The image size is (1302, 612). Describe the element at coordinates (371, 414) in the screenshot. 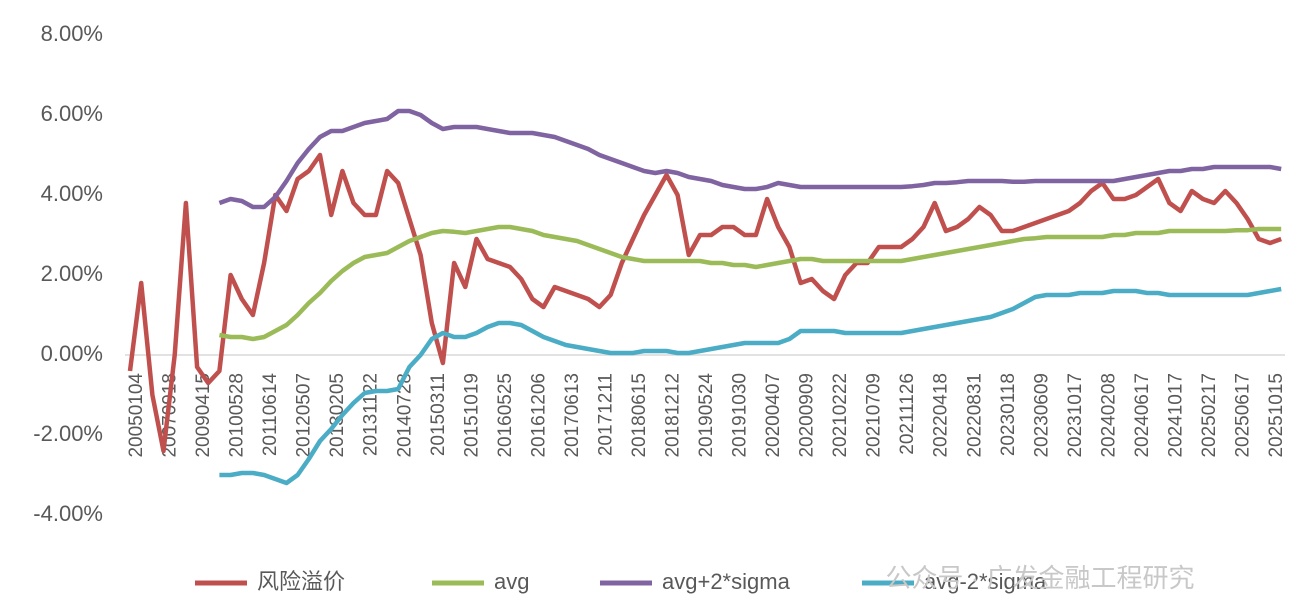

I see `x-tick-label: 20131122` at that location.